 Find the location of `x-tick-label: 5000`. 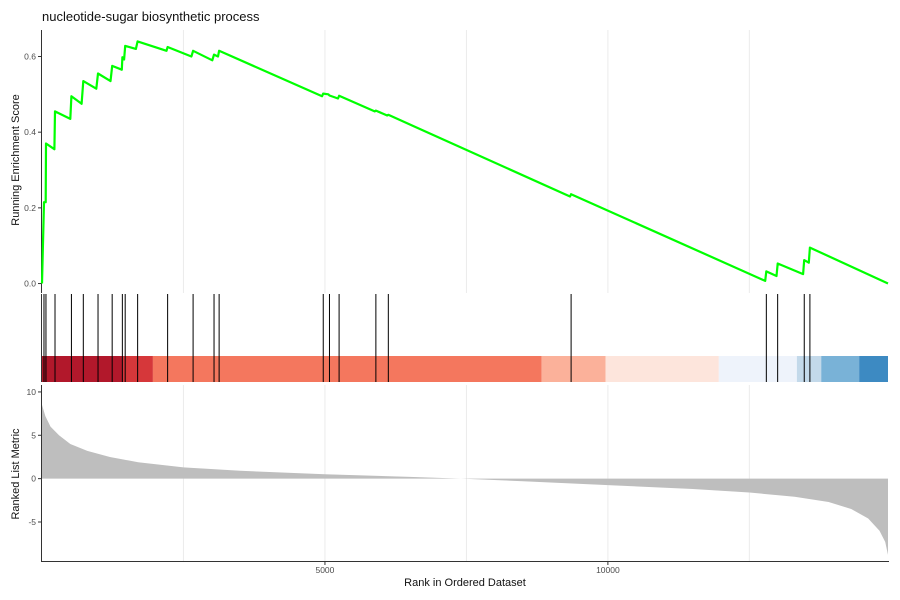

x-tick-label: 5000 is located at coordinates (324, 570).